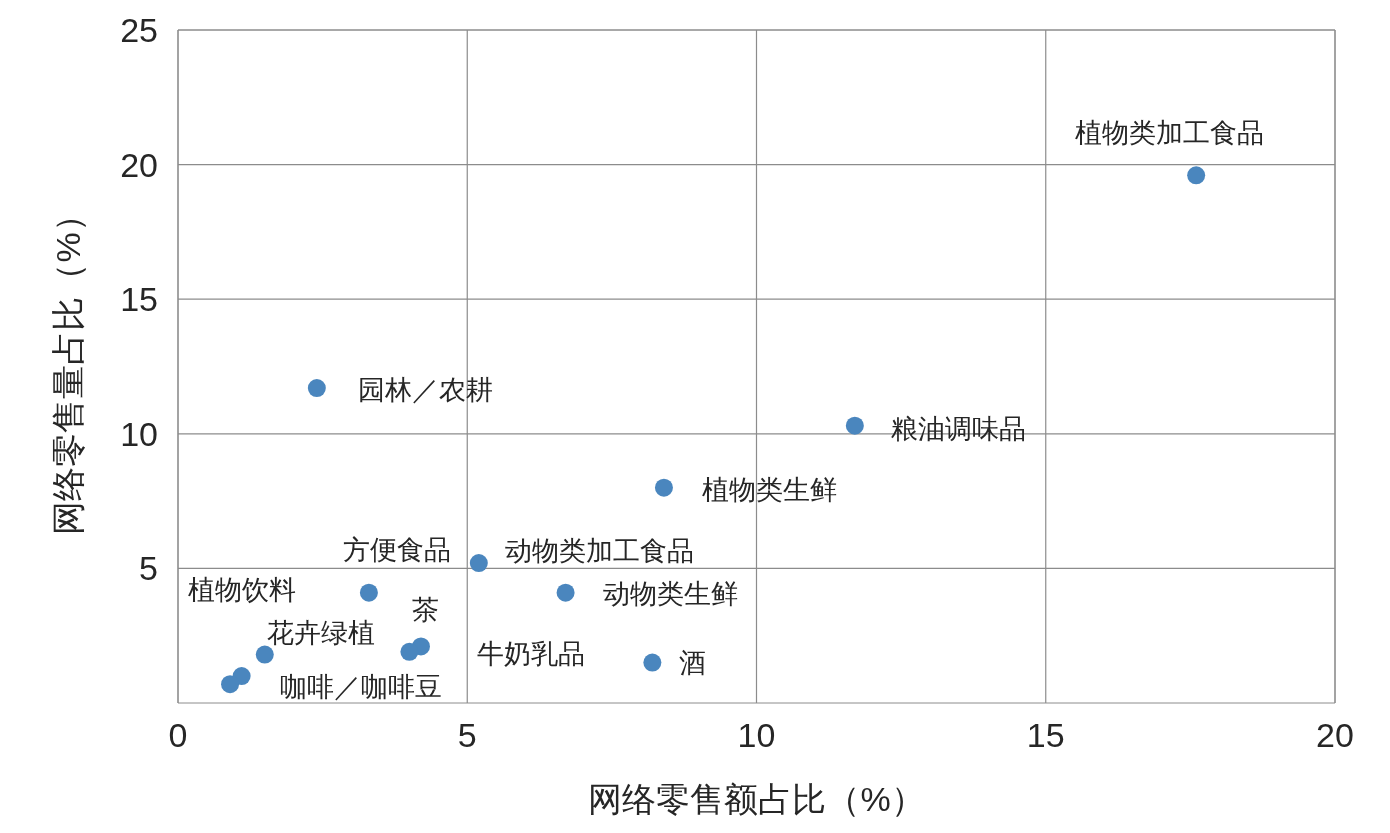 The width and height of the screenshot is (1390, 833). What do you see at coordinates (467, 735) in the screenshot?
I see `x-tick-label: 5` at bounding box center [467, 735].